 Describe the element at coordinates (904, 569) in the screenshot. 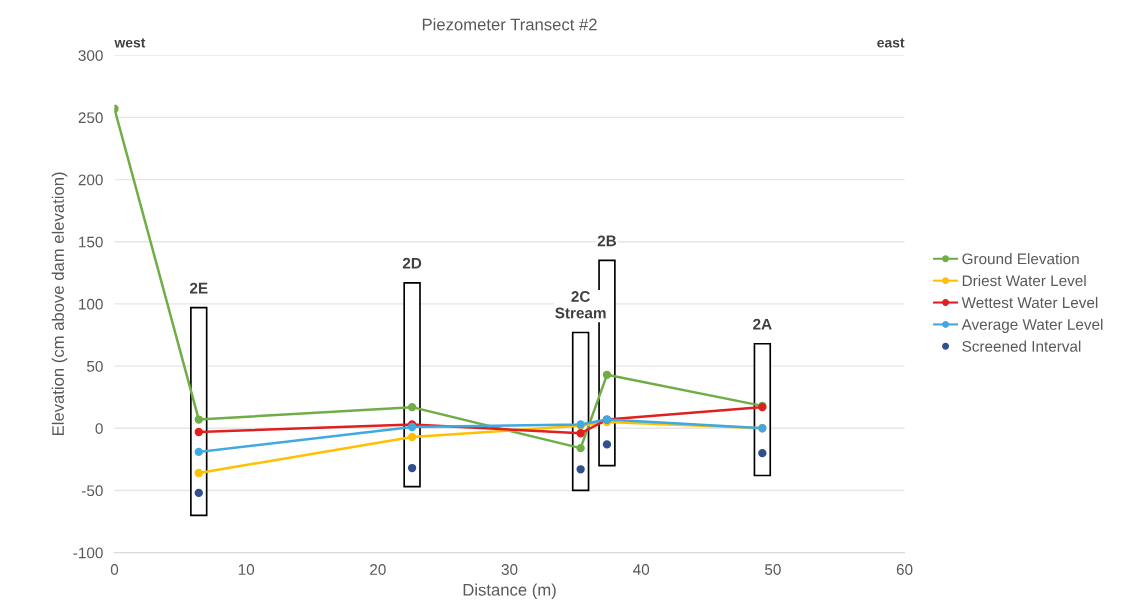

I see `x-tick-label: 60` at that location.